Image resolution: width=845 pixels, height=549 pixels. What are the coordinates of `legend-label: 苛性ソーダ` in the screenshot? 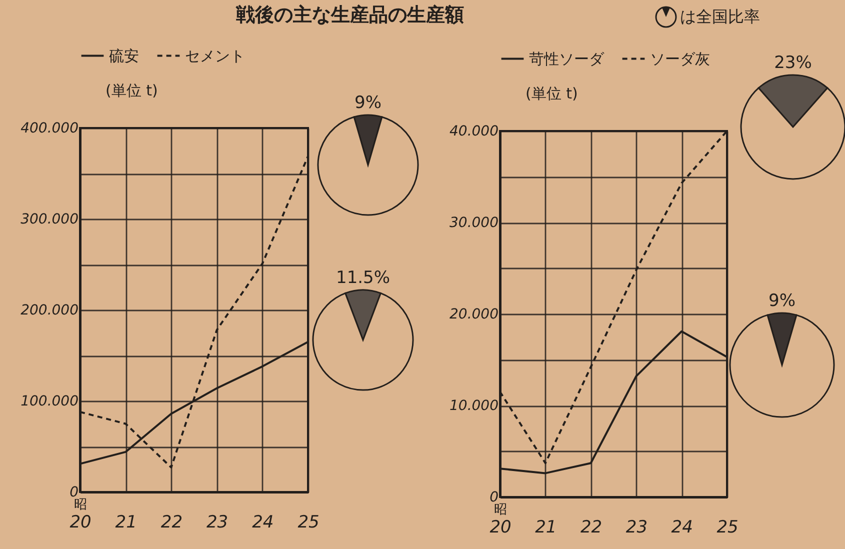 It's located at (567, 59).